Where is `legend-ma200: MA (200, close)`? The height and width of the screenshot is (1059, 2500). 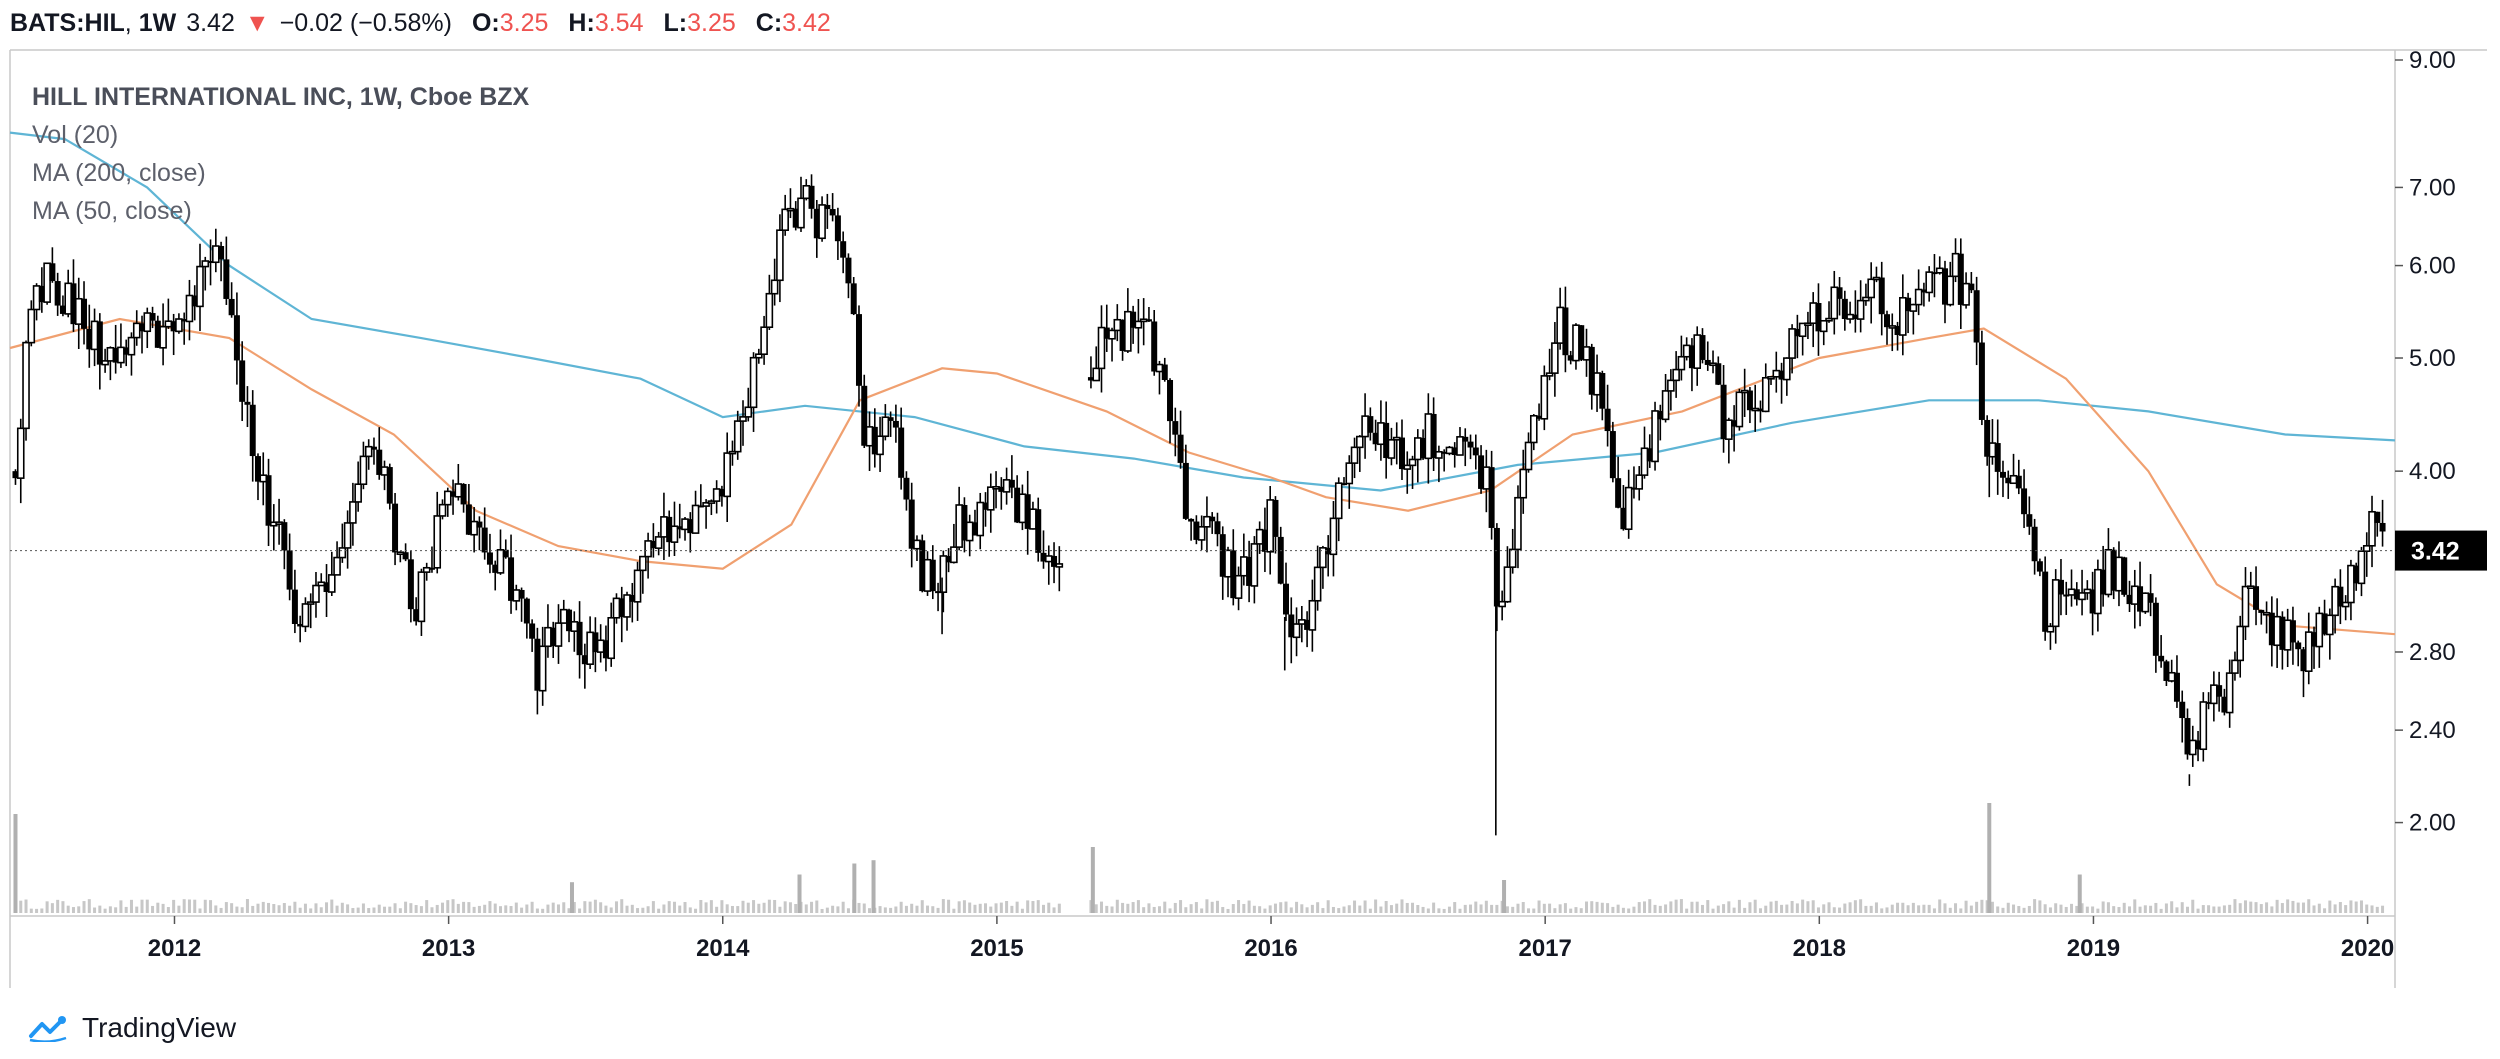
legend-ma200: MA (200, close) is located at coordinates (119, 173).